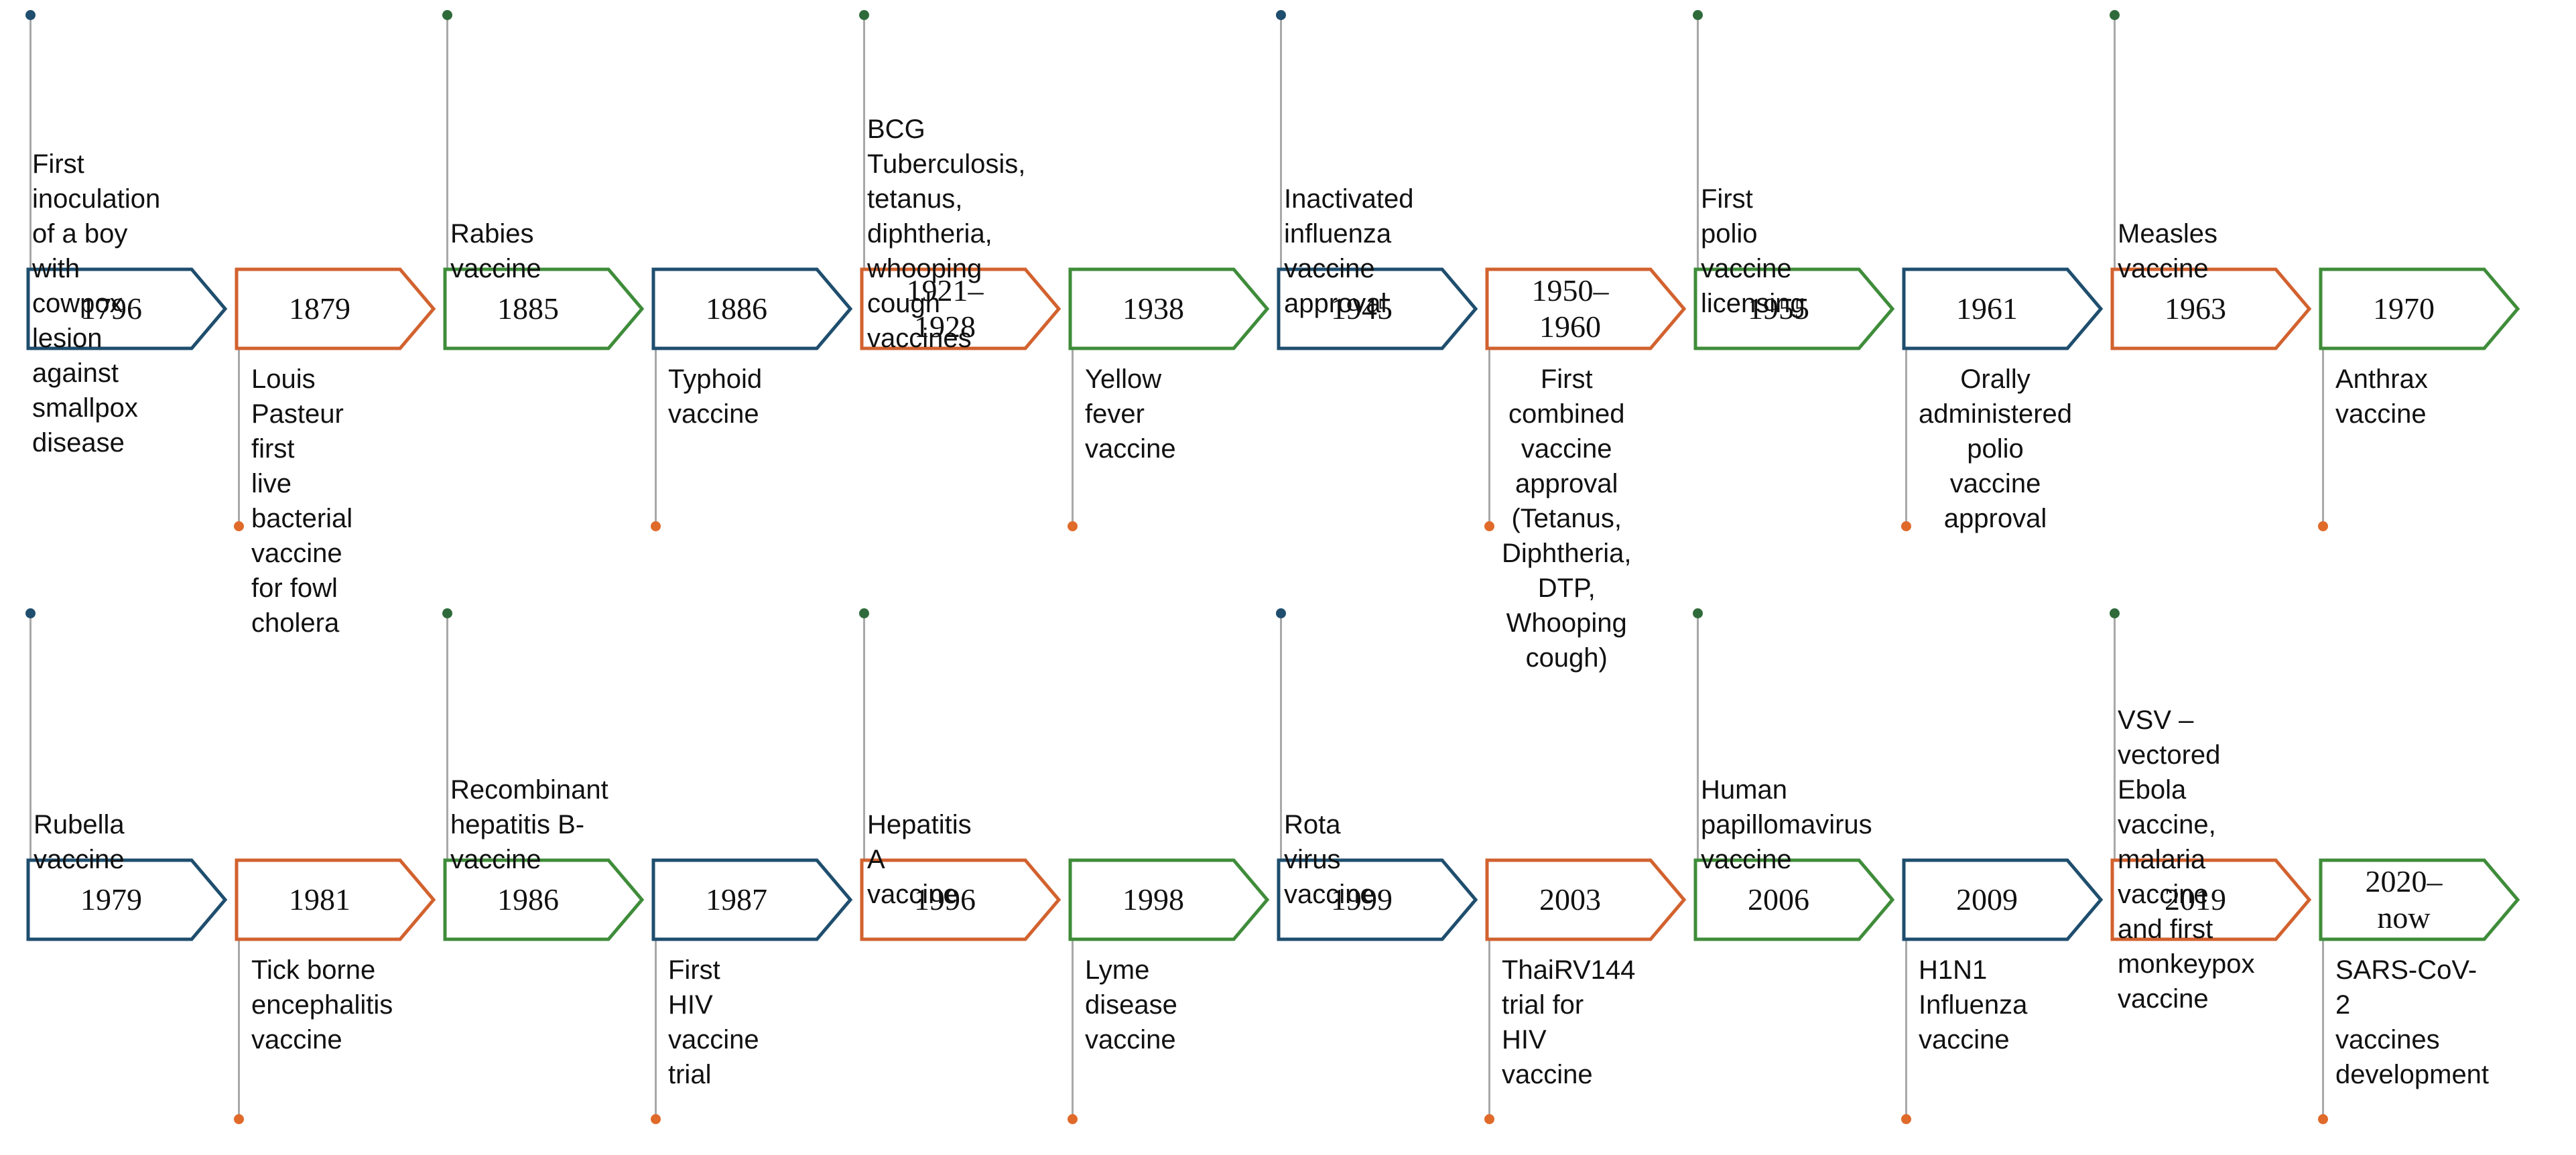 This screenshot has width=2576, height=1155. What do you see at coordinates (1349, 251) in the screenshot?
I see `event-description: Inactivated influenza vaccine approval` at bounding box center [1349, 251].